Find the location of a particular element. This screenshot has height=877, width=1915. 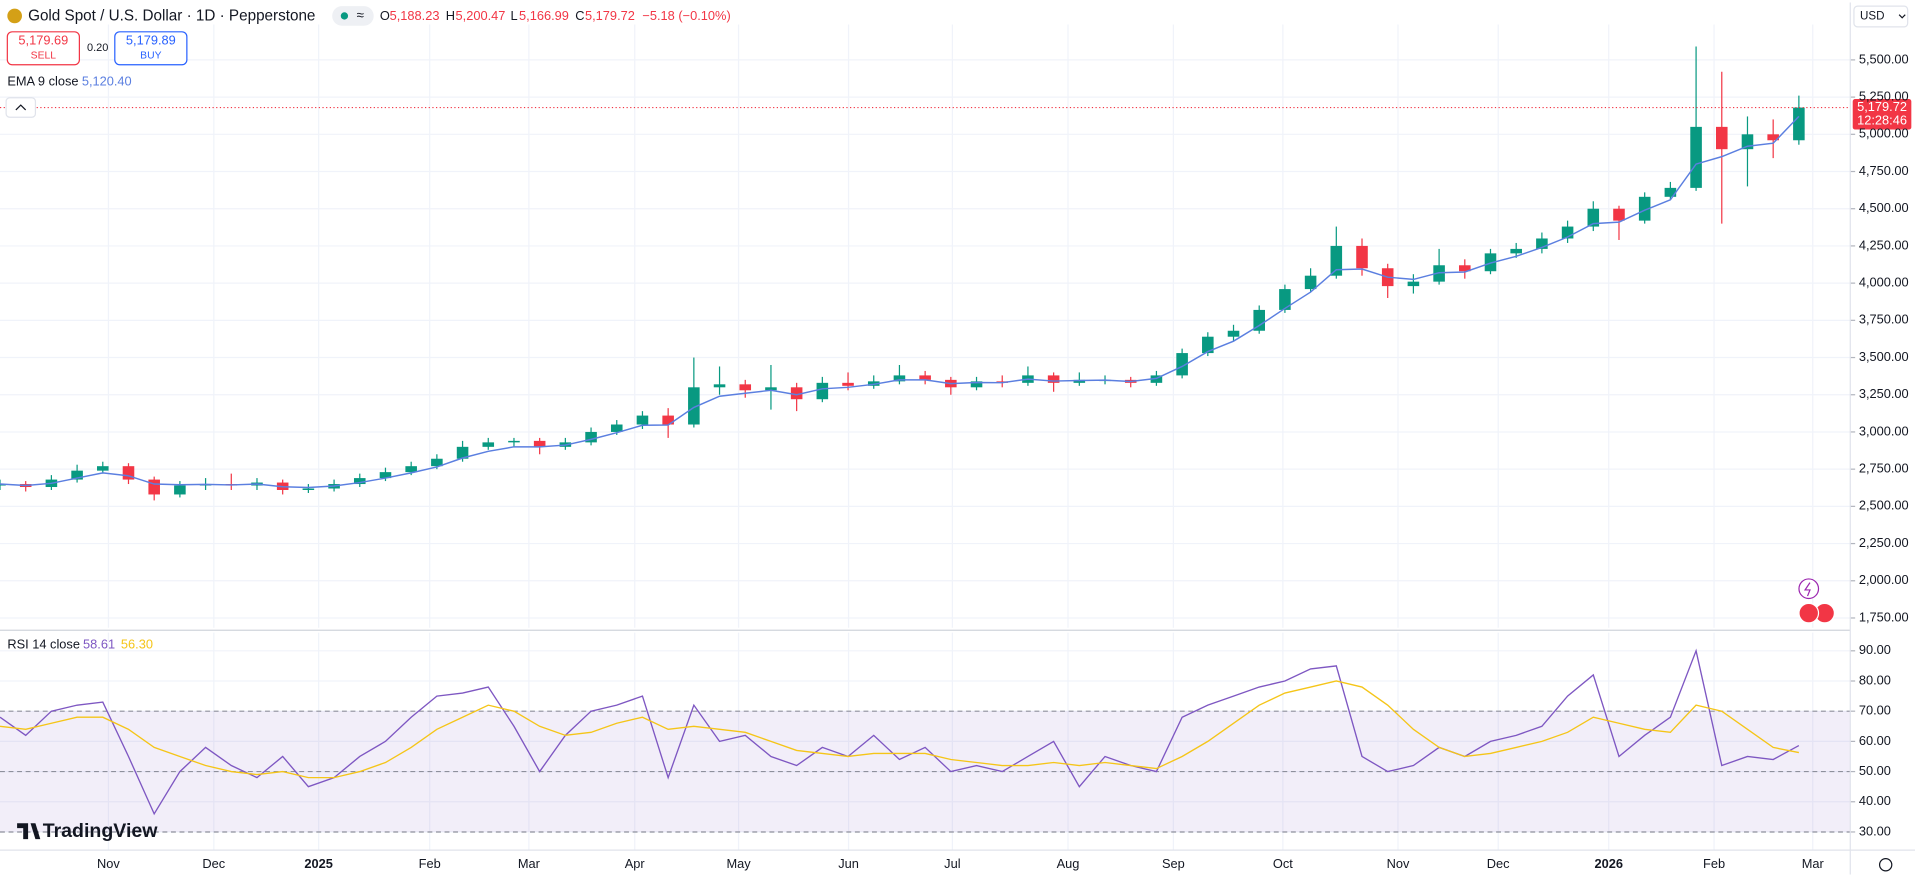

y-tick-label: 4,250.00 is located at coordinates (1884, 244).